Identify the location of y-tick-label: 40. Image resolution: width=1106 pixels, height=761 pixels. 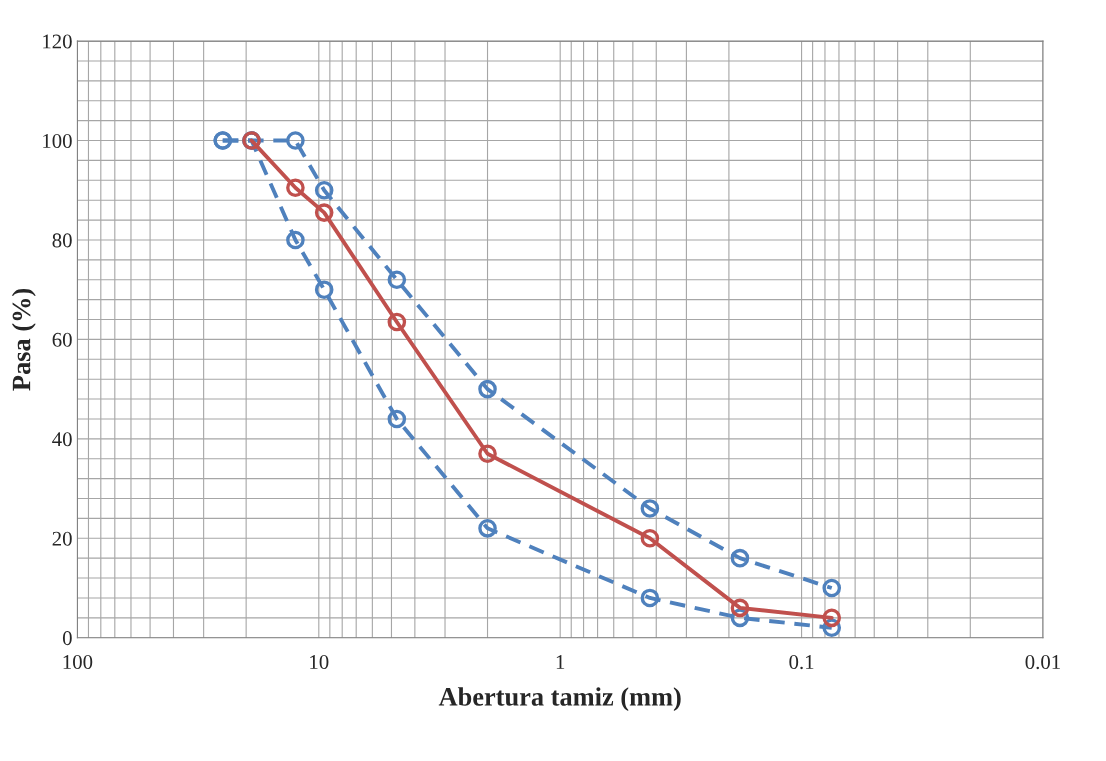
(62, 439).